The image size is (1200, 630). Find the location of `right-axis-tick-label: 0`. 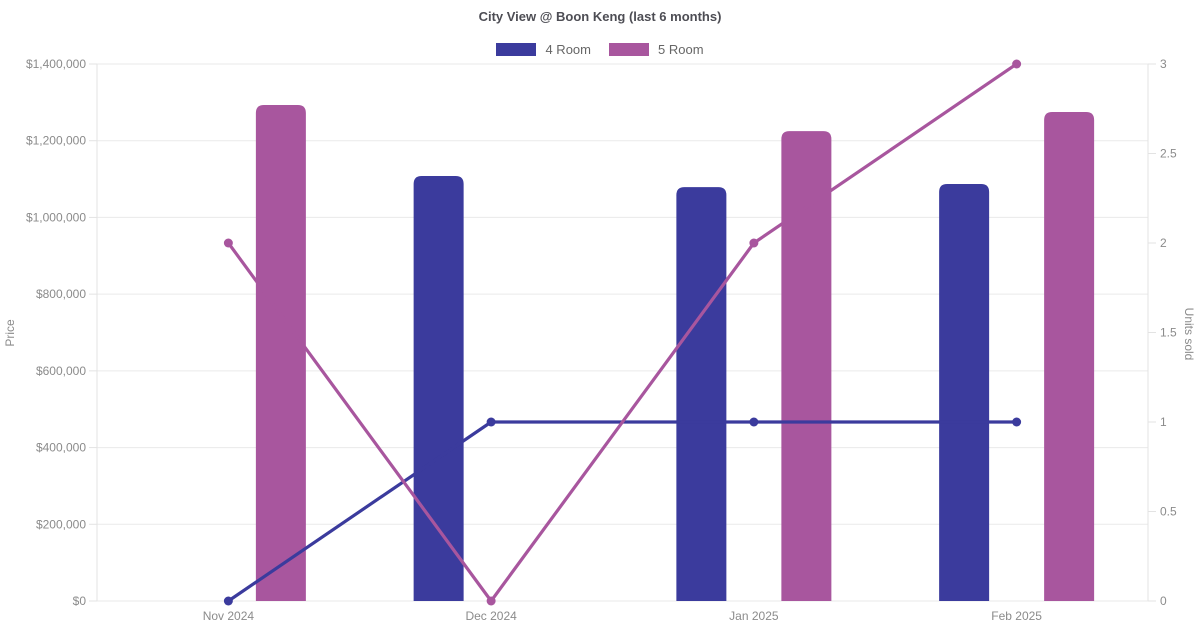

right-axis-tick-label: 0 is located at coordinates (1163, 601).